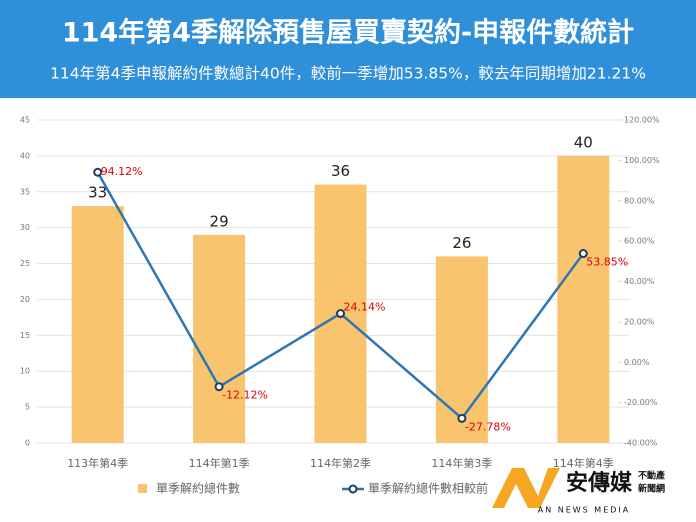 This screenshot has width=696, height=522. What do you see at coordinates (641, 402) in the screenshot?
I see `y2-tick-label: -20.00%` at bounding box center [641, 402].